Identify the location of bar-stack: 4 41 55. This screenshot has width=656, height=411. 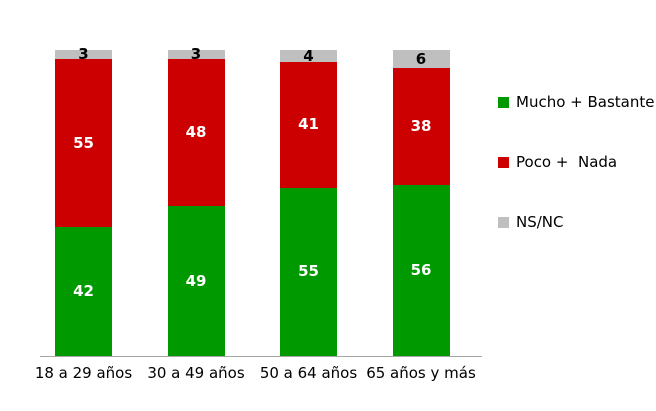
(308, 201).